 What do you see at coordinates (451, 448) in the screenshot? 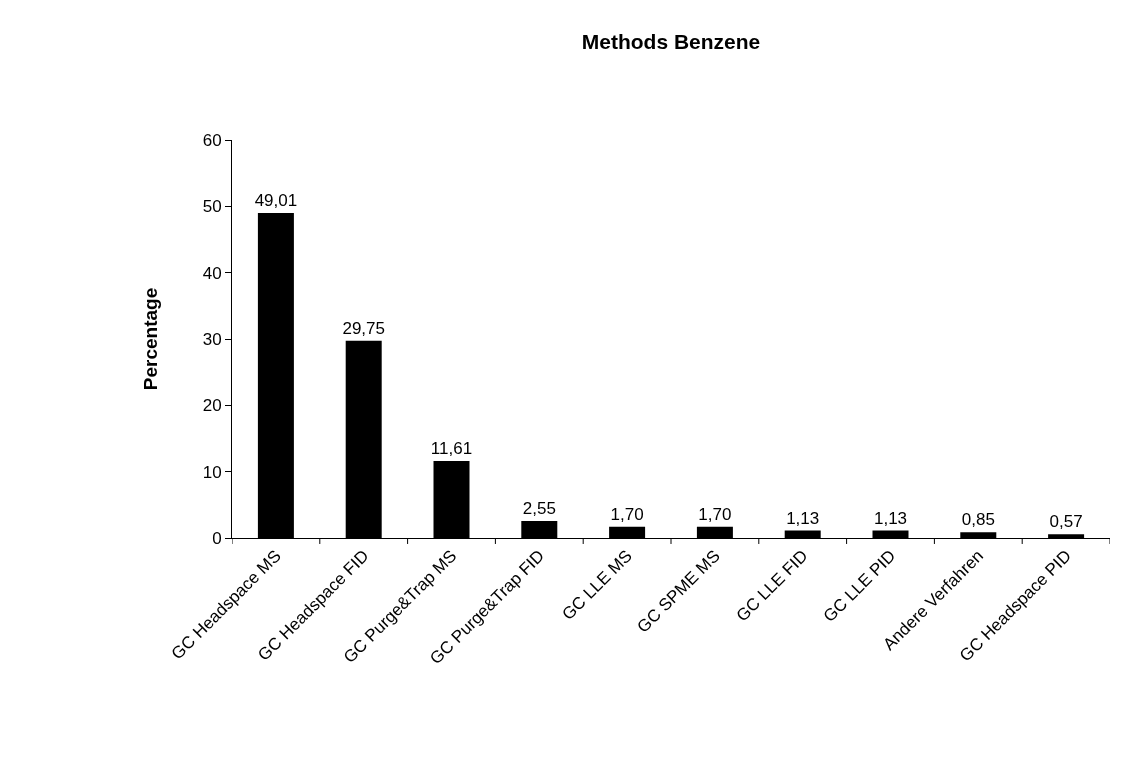
I see `data-label: 11,61` at bounding box center [451, 448].